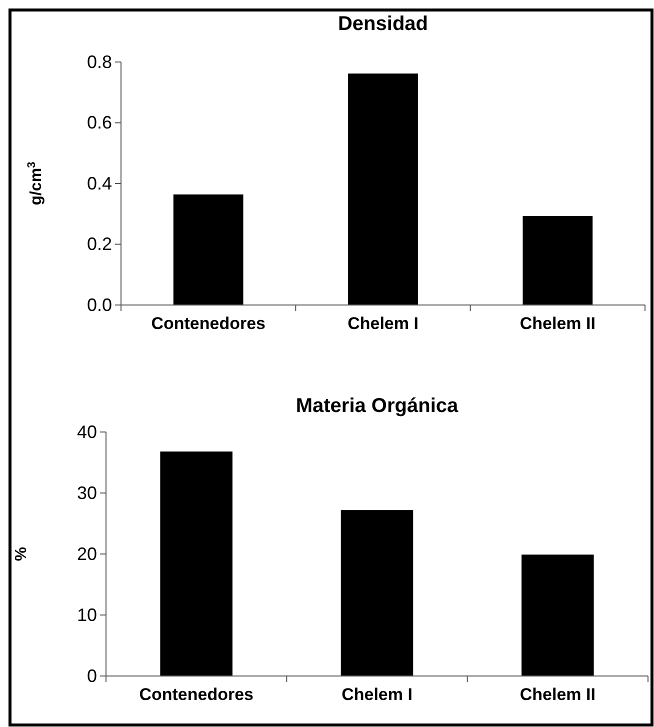 The width and height of the screenshot is (654, 727). Describe the element at coordinates (99, 62) in the screenshot. I see `y-tick-label: 0.8` at that location.